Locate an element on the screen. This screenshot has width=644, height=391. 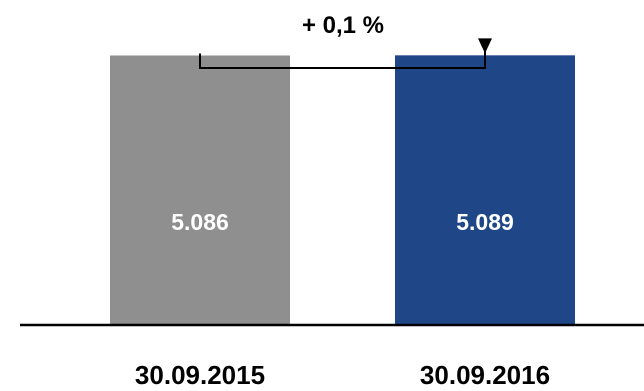
connector-line is located at coordinates (342, 54).